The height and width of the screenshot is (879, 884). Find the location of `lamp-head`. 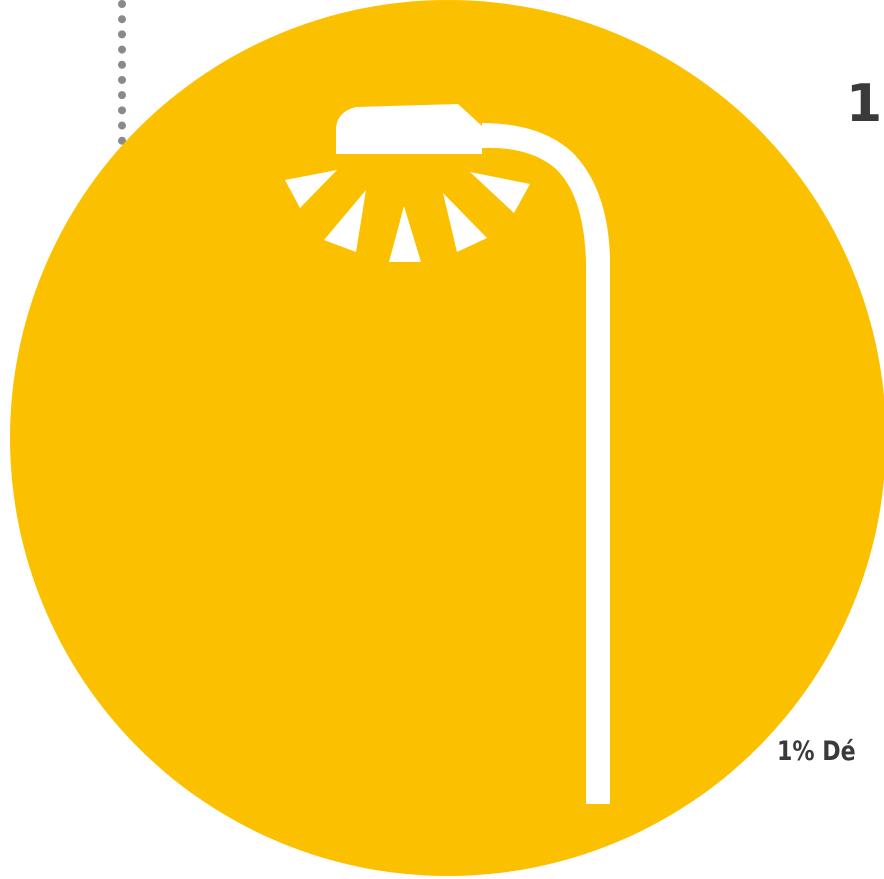

lamp-head is located at coordinates (409, 129).